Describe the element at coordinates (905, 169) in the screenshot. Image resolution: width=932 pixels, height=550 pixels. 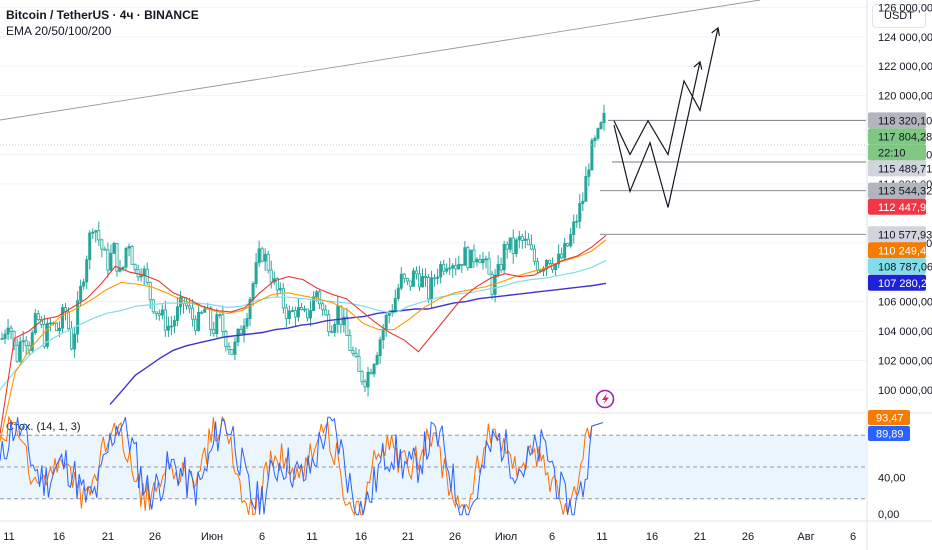
I see `price-tag-label: 115 489,71` at that location.